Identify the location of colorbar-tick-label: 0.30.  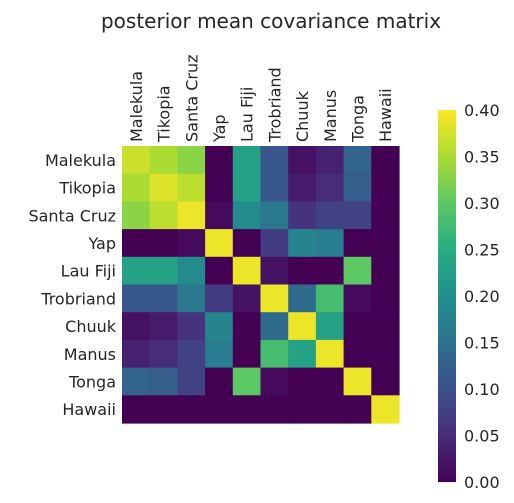
(482, 203).